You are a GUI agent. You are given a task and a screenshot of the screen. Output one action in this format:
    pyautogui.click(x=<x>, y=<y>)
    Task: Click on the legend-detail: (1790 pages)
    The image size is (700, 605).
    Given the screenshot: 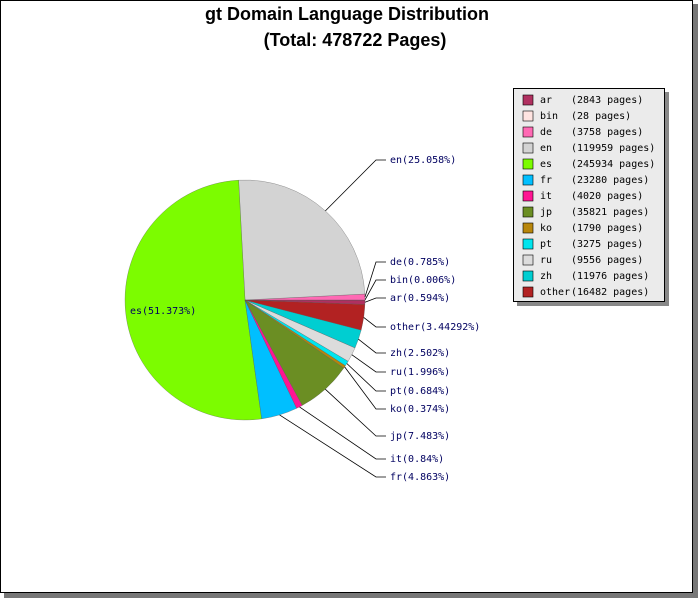 What is the action you would take?
    pyautogui.click(x=607, y=228)
    